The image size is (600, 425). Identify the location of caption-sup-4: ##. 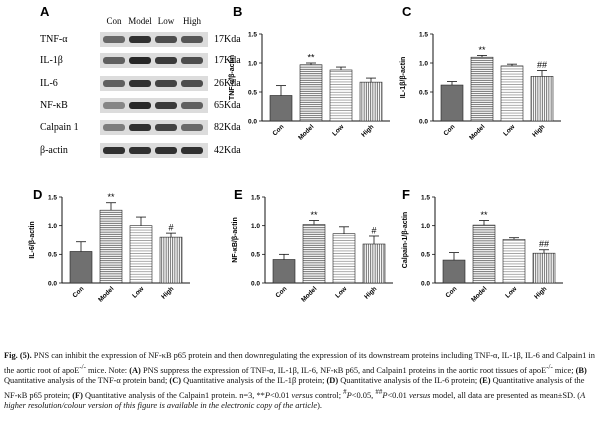
(379, 391).